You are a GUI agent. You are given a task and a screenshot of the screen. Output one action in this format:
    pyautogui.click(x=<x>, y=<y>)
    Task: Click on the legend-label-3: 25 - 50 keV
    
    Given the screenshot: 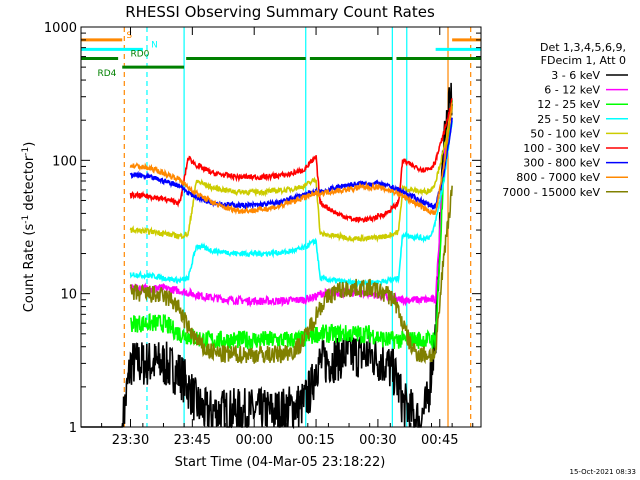 What is the action you would take?
    pyautogui.click(x=568, y=119)
    